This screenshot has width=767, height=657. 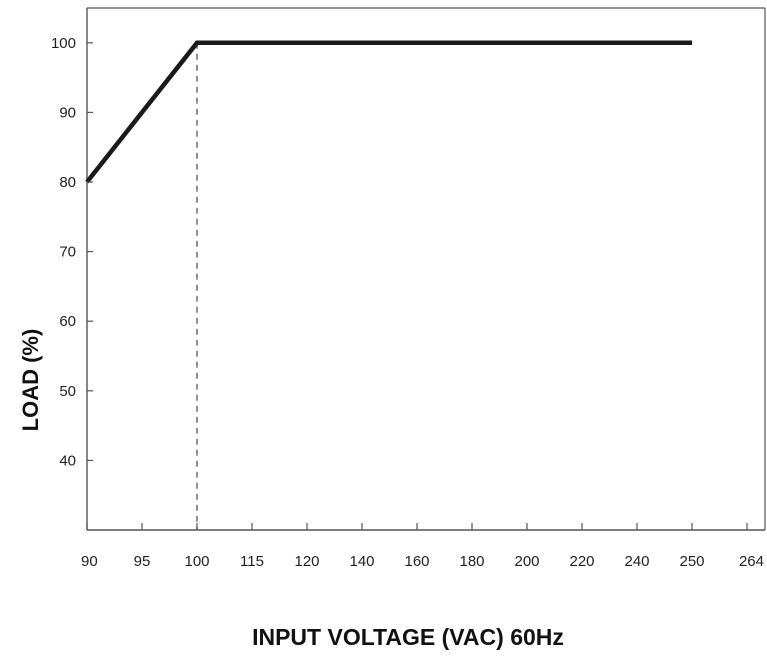 I want to click on y-axis: 40 50 60 70 80 90 100, so click(x=72, y=252).